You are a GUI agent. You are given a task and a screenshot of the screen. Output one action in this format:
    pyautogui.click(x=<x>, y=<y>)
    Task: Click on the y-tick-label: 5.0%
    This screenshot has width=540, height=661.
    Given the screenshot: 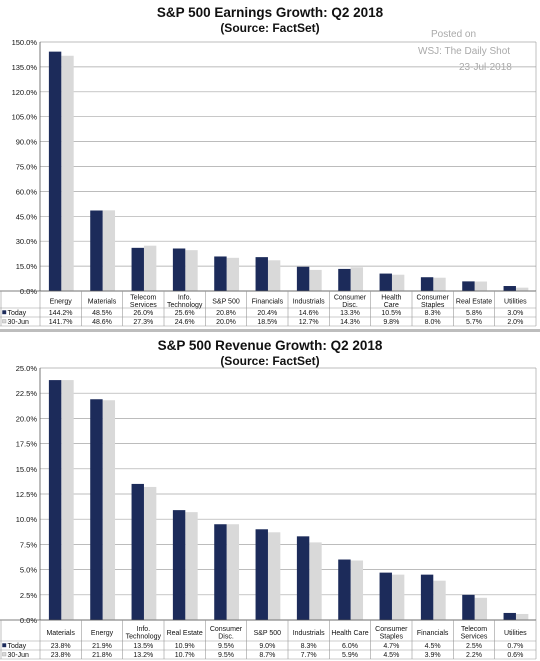 What is the action you would take?
    pyautogui.click(x=28, y=570)
    